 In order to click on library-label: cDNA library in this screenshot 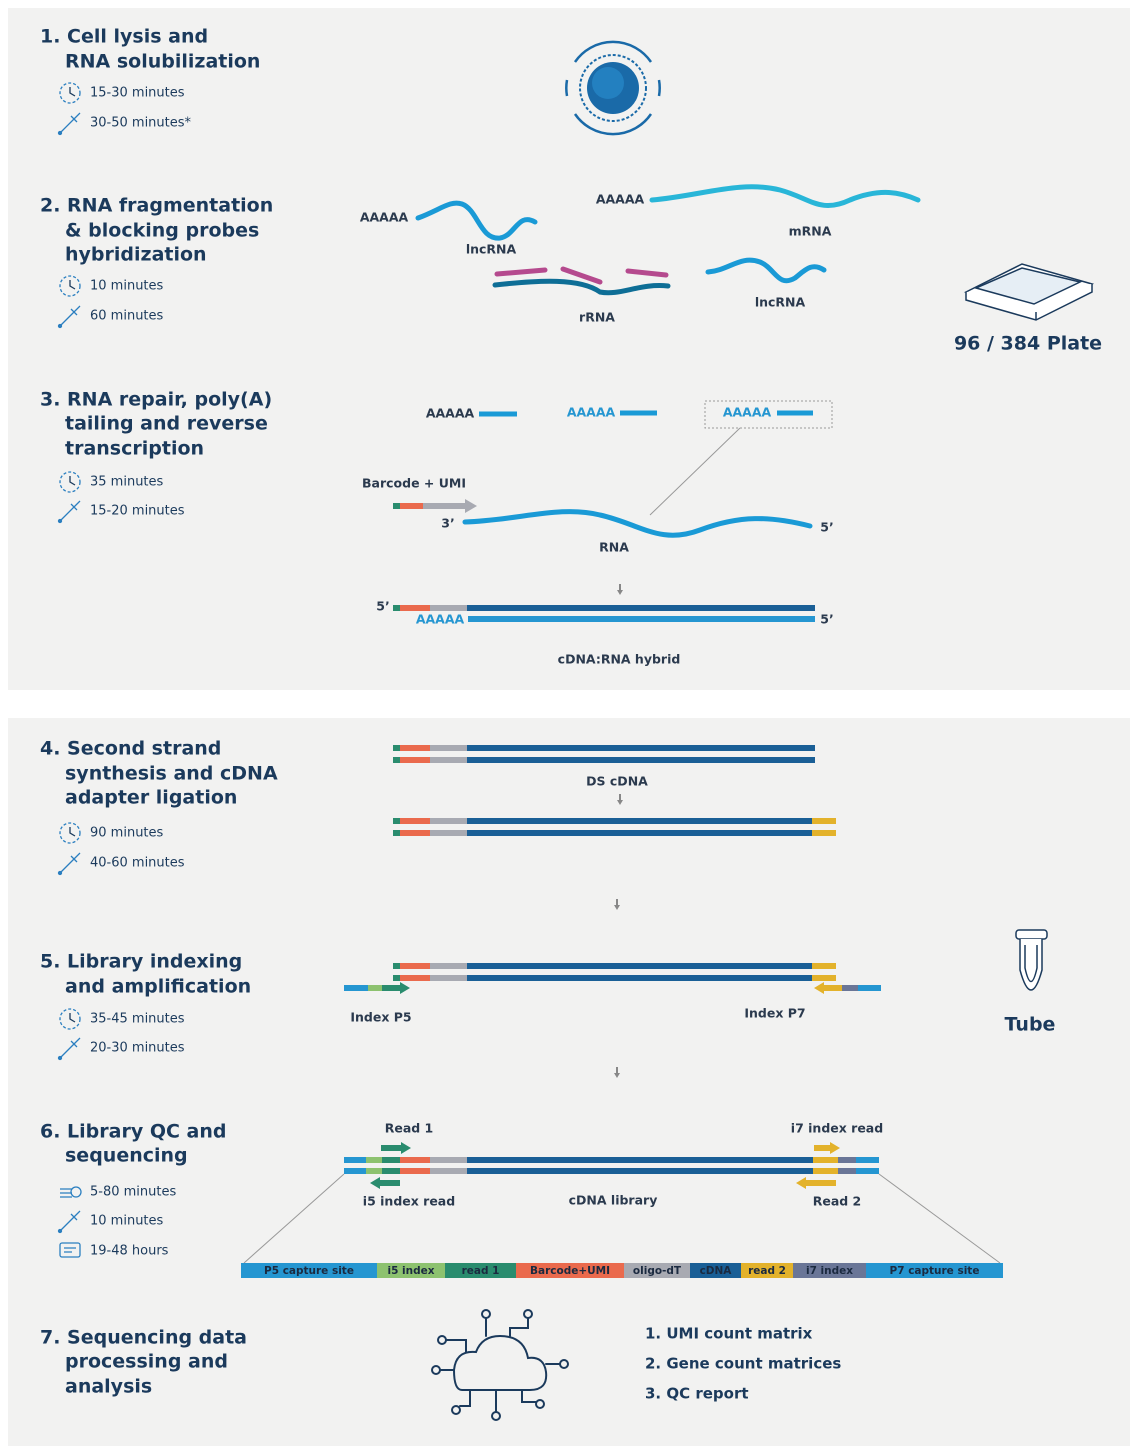, I will do `click(613, 1200)`.